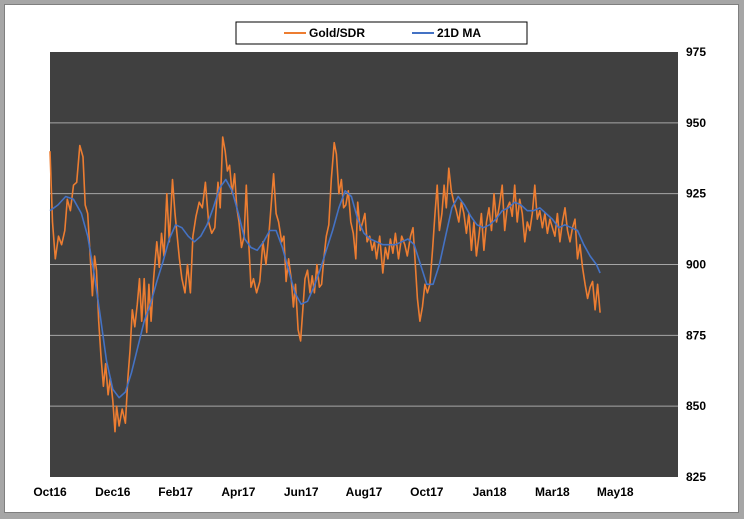 The height and width of the screenshot is (519, 744). What do you see at coordinates (50, 492) in the screenshot?
I see `x-tick-label: Oct16` at bounding box center [50, 492].